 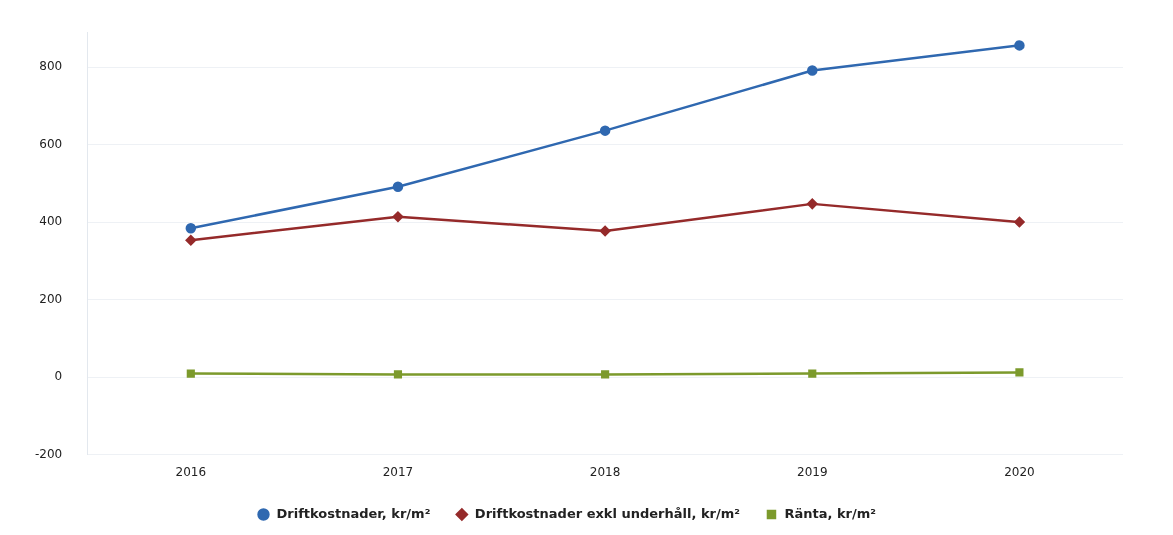 I want to click on y-tick-label: 200, so click(x=51, y=298).